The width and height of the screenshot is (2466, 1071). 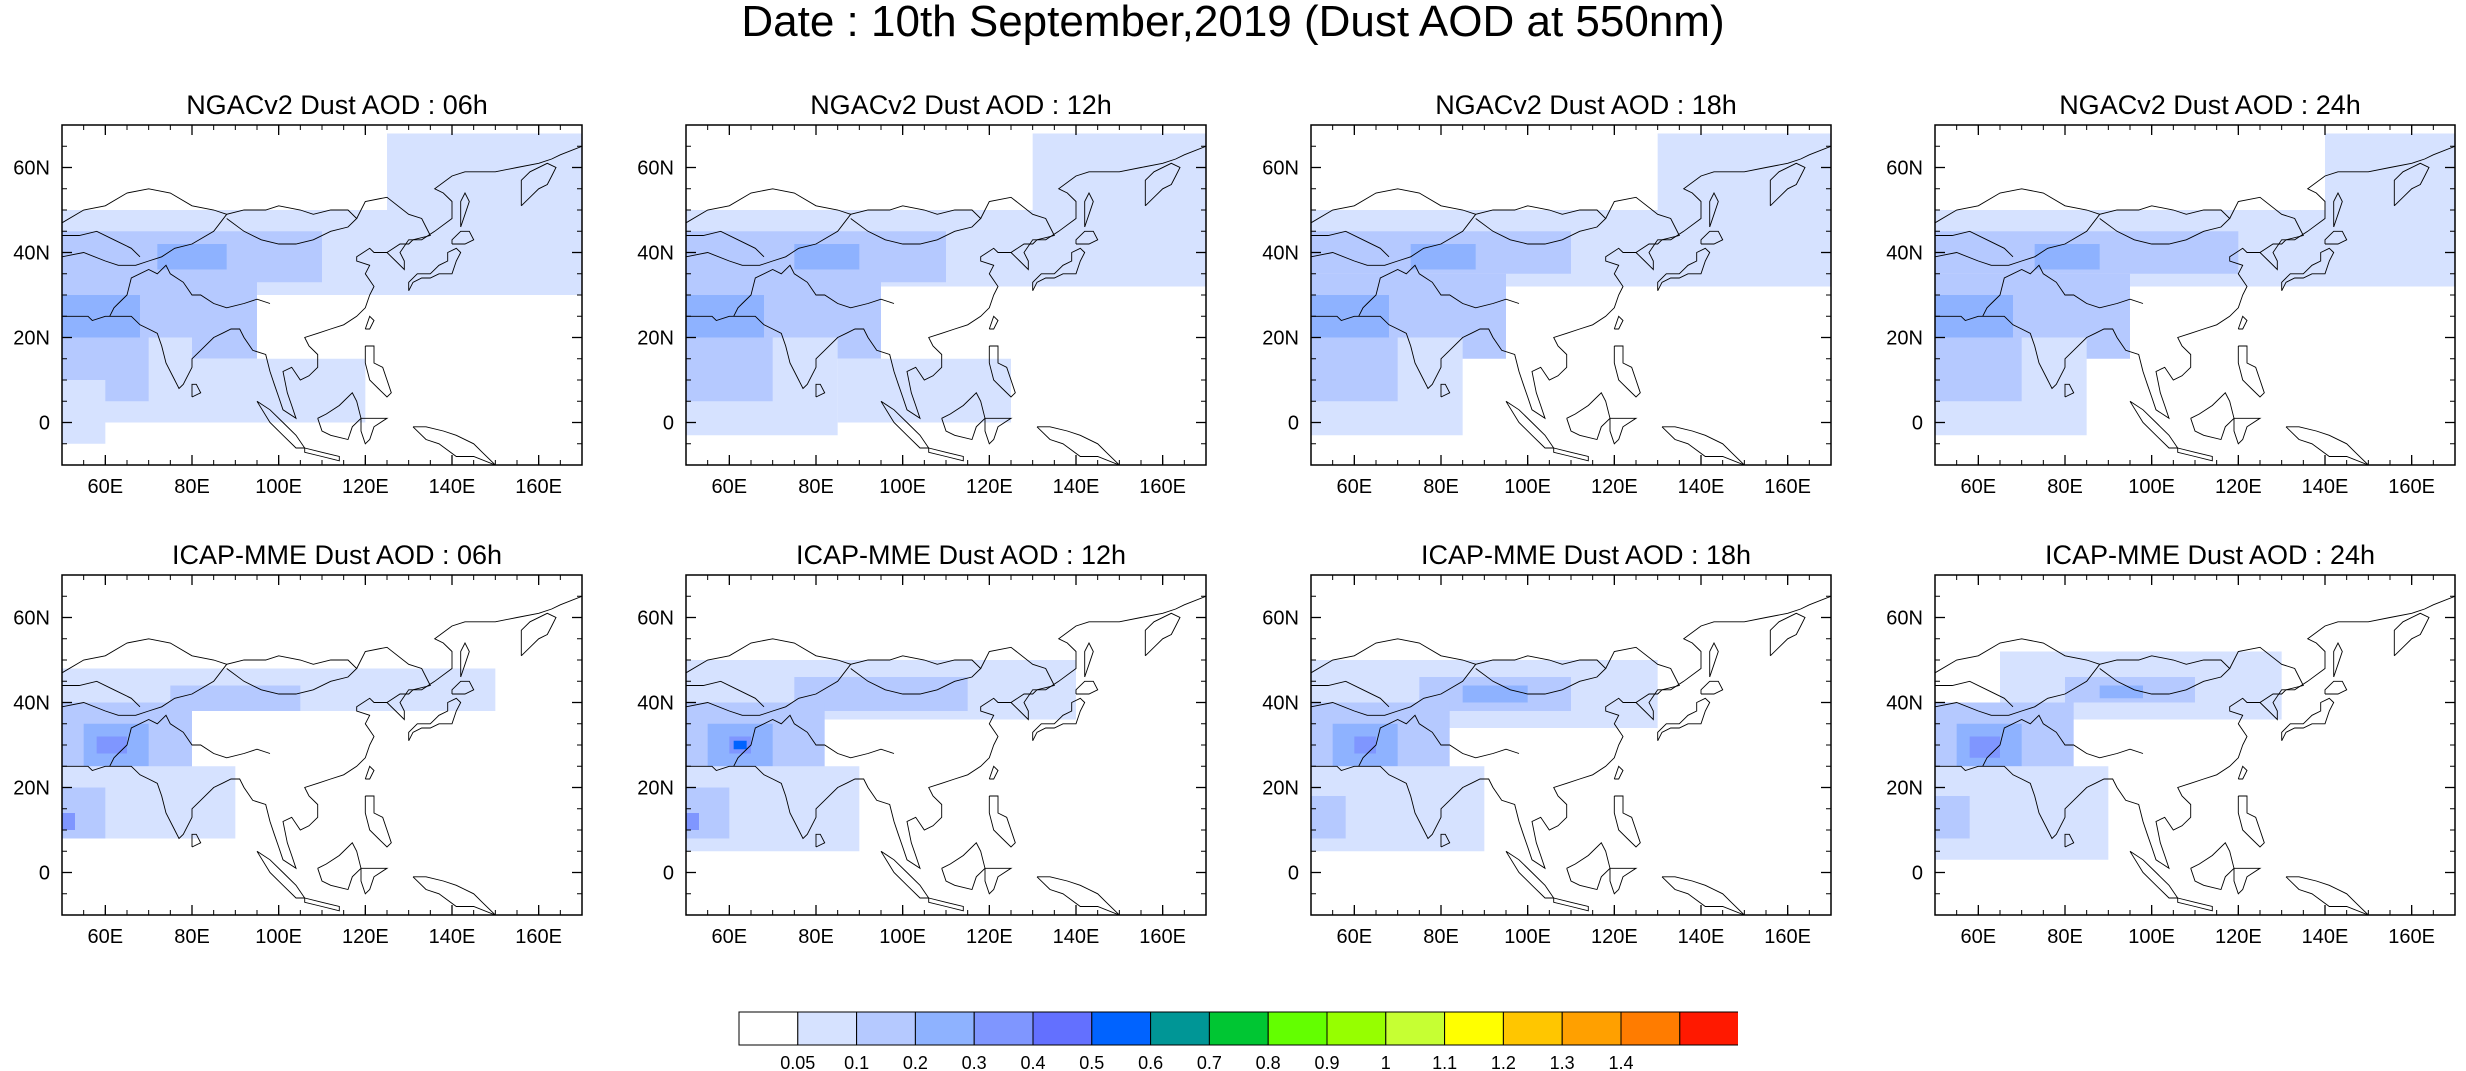 I want to click on colorbar-label: 0.3, so click(x=974, y=1062).